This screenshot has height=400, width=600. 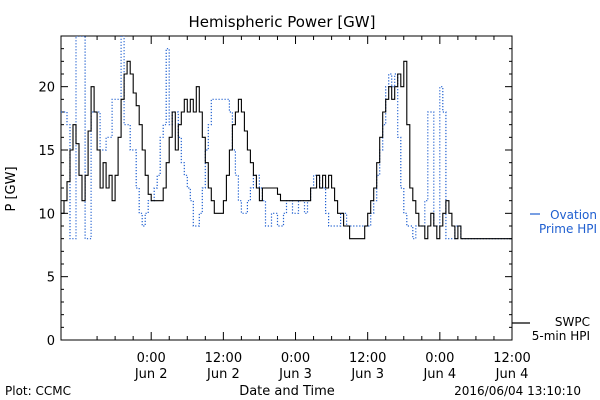 I want to click on y-tick-label: 20, so click(x=46, y=88).